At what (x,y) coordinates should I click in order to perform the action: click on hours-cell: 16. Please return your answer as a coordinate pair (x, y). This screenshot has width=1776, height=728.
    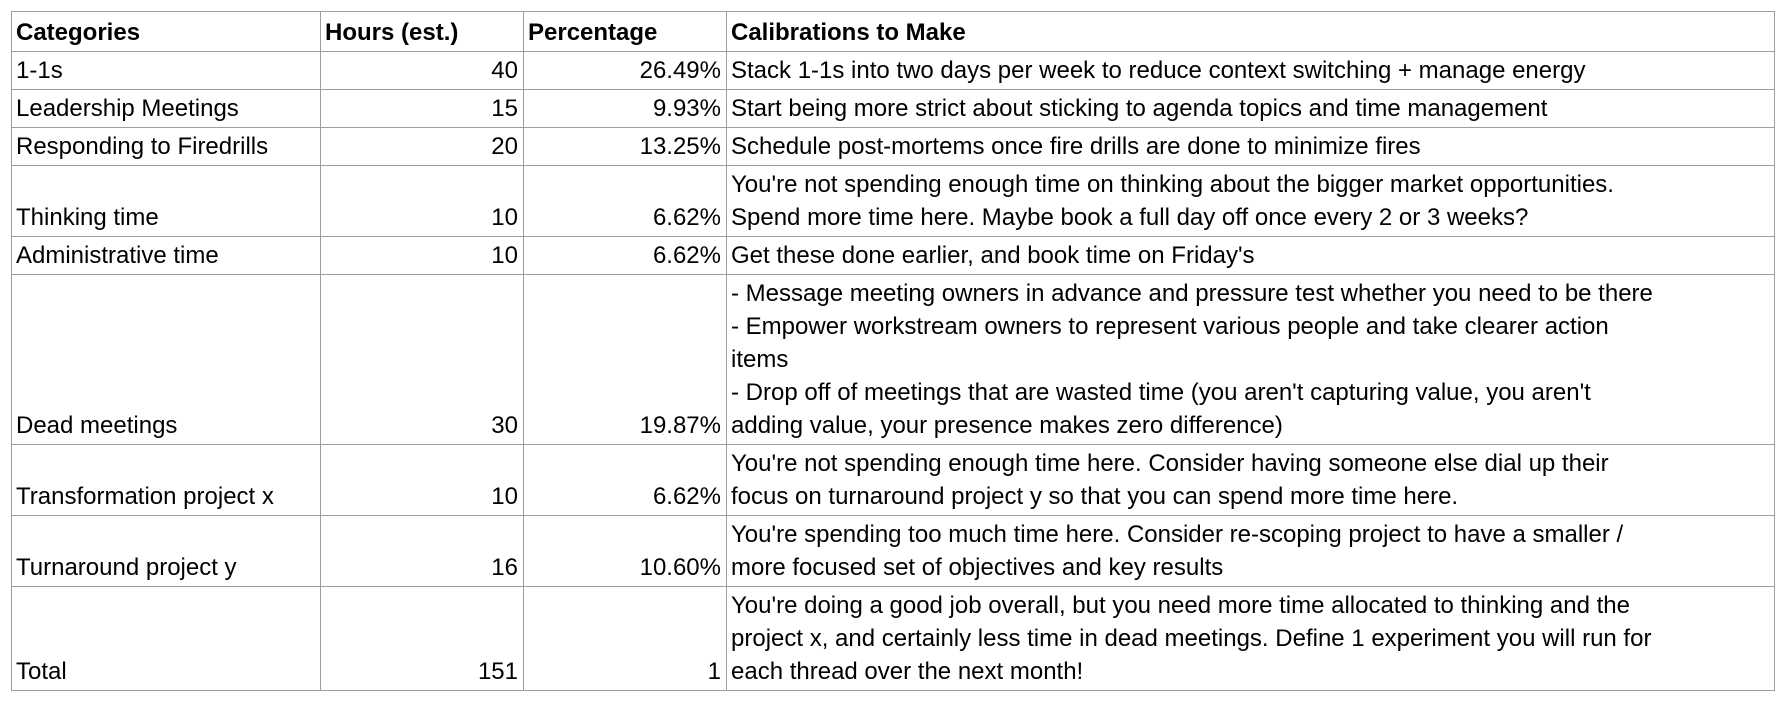
    Looking at the image, I should click on (422, 551).